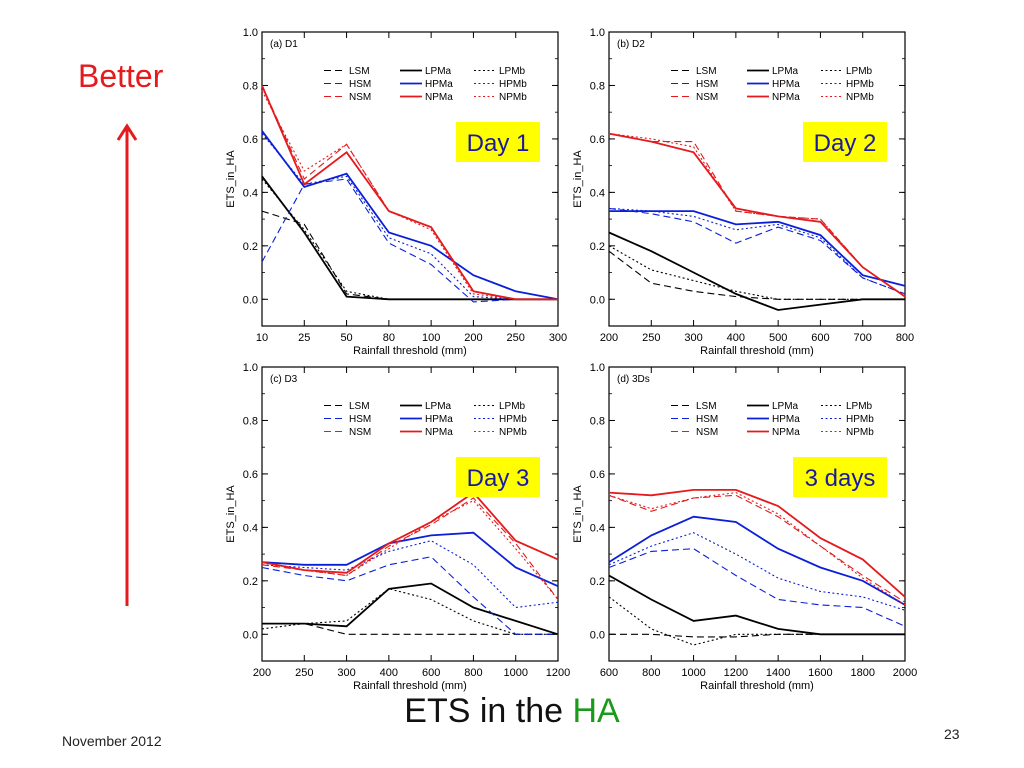 The image size is (1024, 768). I want to click on day-badge-text: 3 days, so click(840, 478).